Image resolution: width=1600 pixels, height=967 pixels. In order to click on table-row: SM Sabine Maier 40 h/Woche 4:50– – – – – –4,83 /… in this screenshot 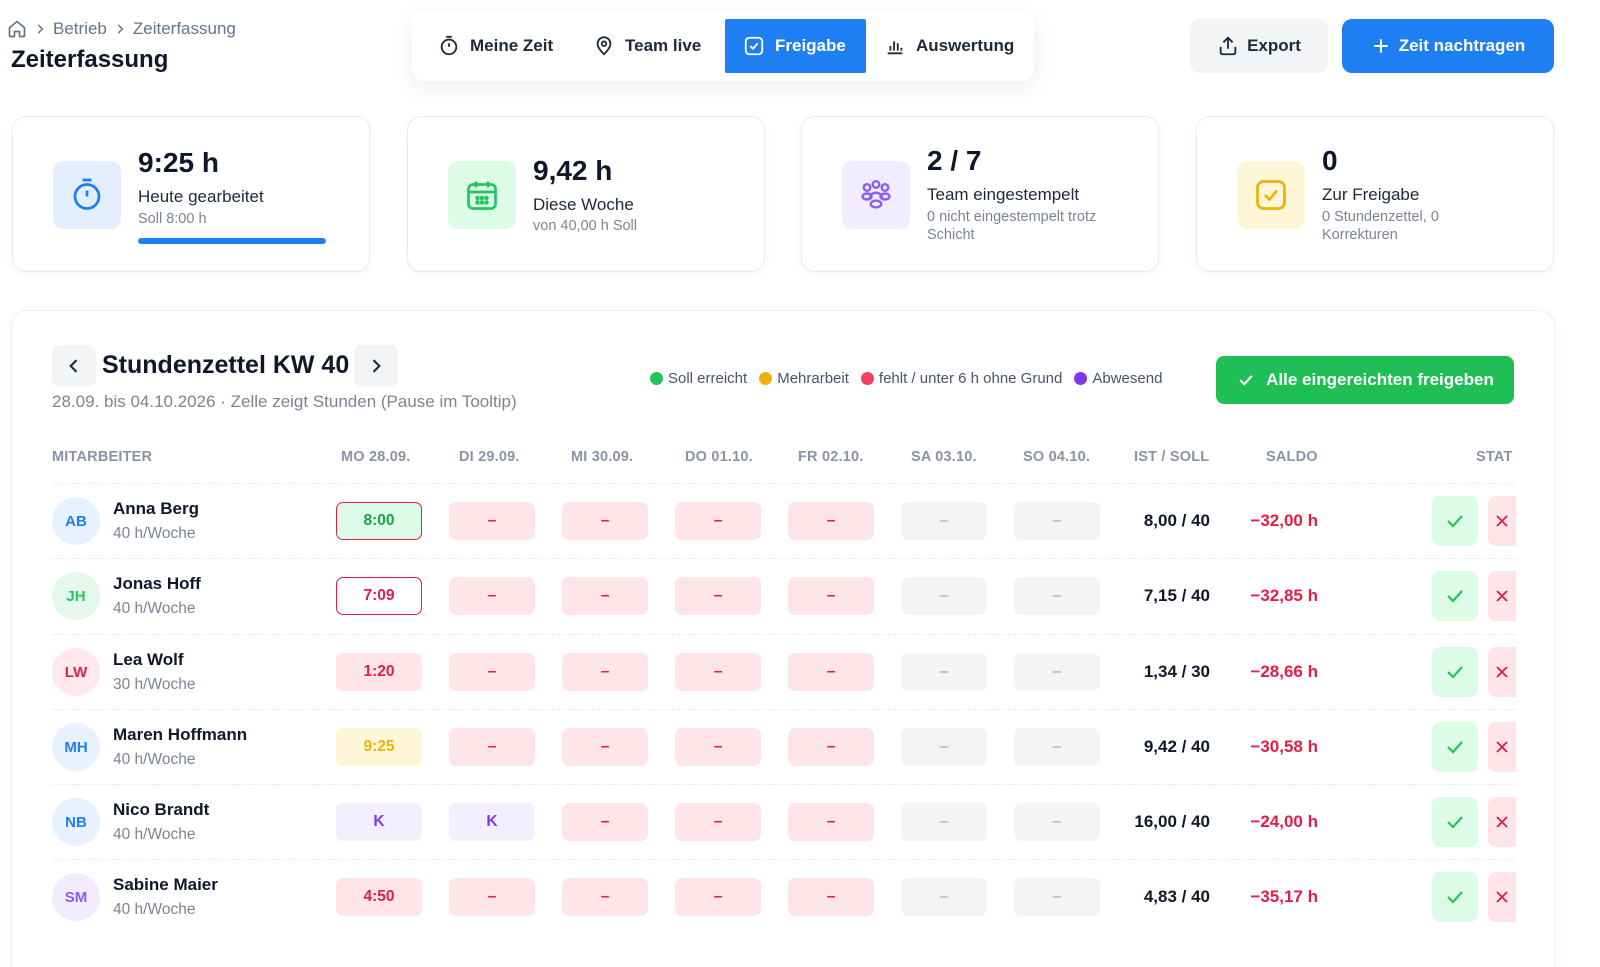, I will do `click(784, 896)`.